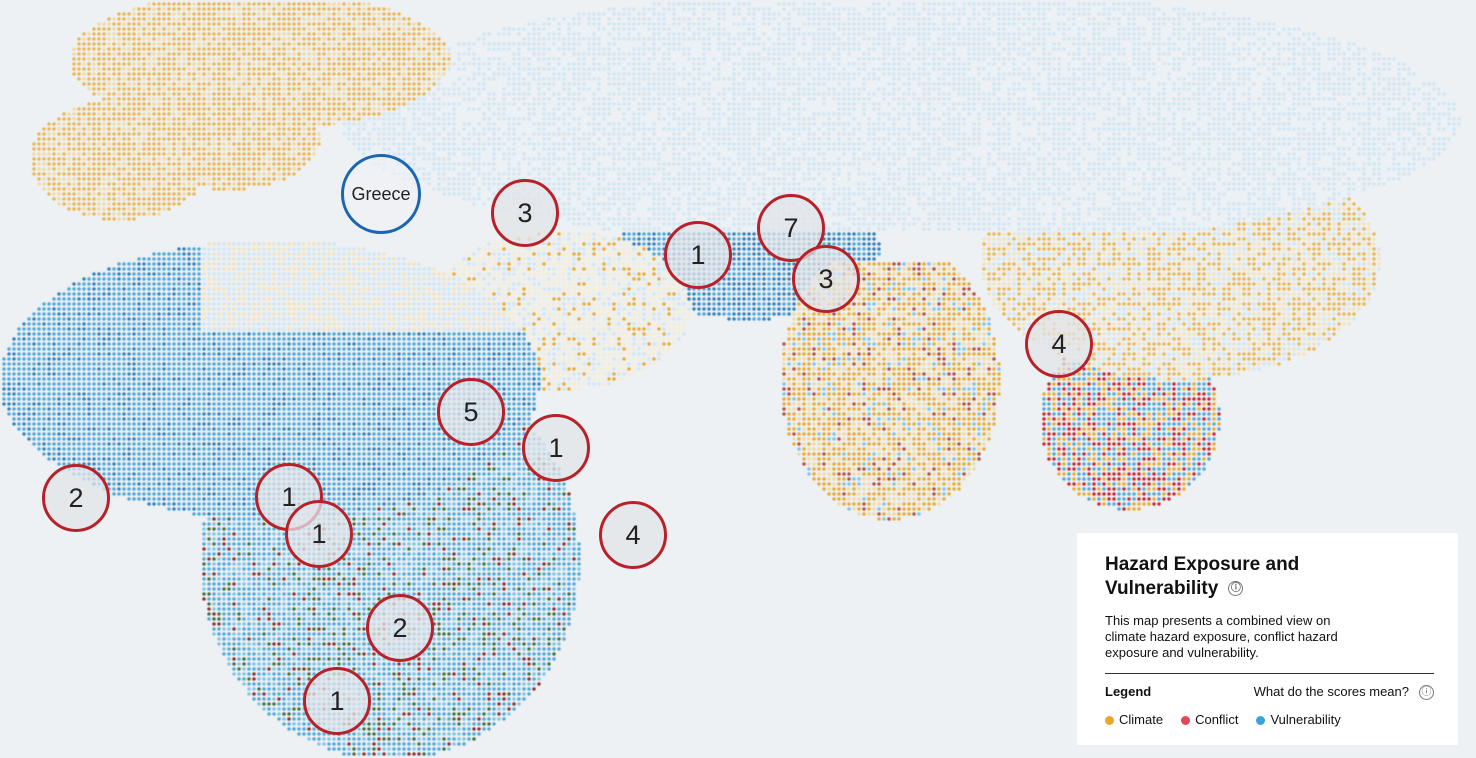  Describe the element at coordinates (1269, 673) in the screenshot. I see `divider` at that location.